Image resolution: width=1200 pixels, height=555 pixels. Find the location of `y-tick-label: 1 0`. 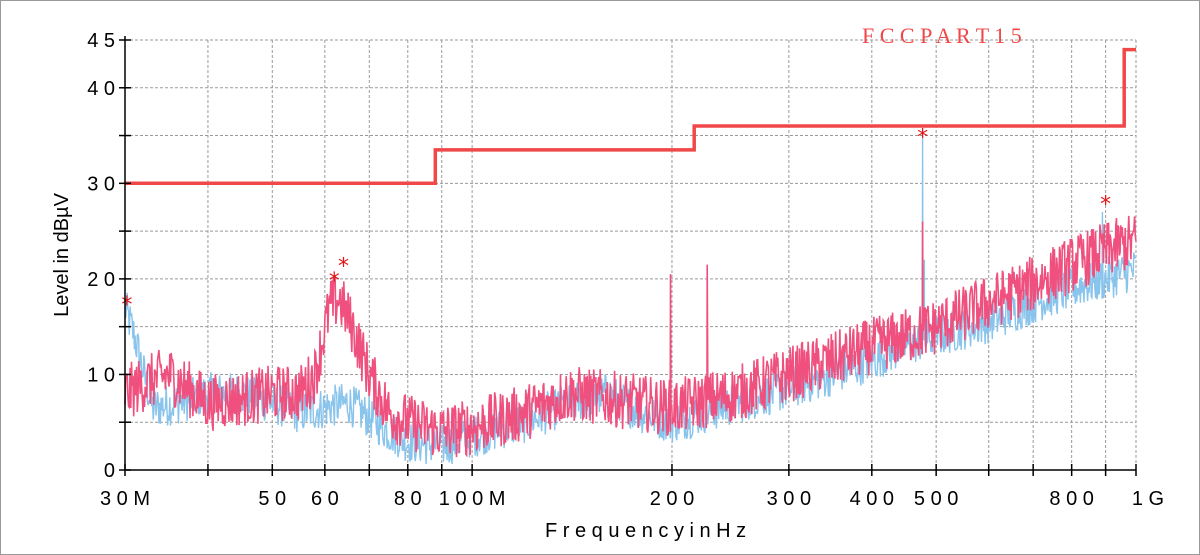

y-tick-label: 1 0 is located at coordinates (101, 375).